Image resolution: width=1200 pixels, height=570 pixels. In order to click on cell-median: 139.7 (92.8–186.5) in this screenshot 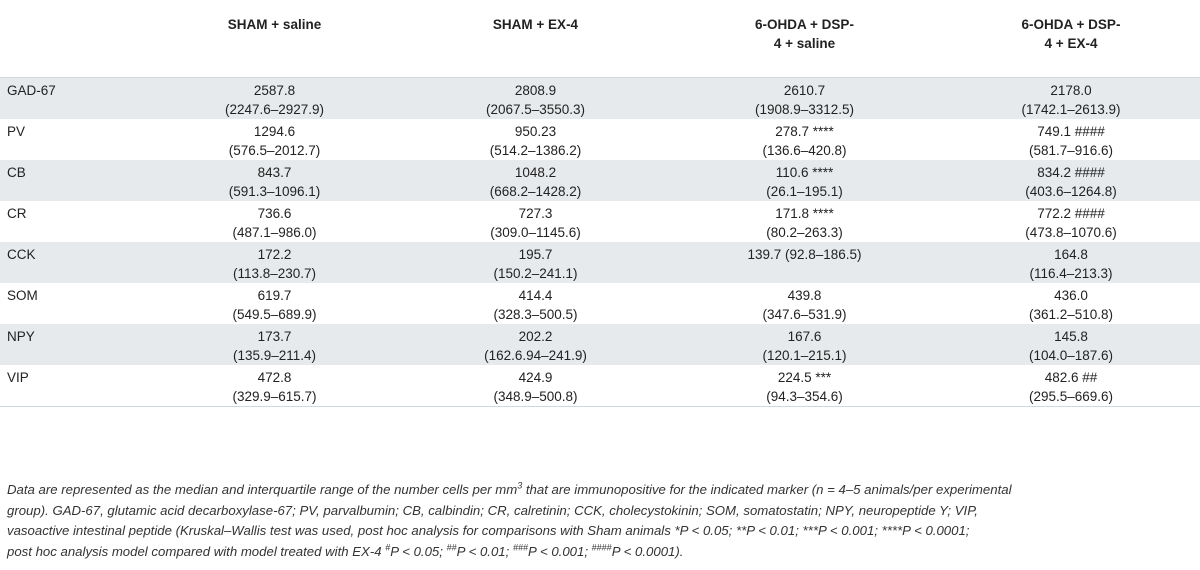, I will do `click(804, 254)`.